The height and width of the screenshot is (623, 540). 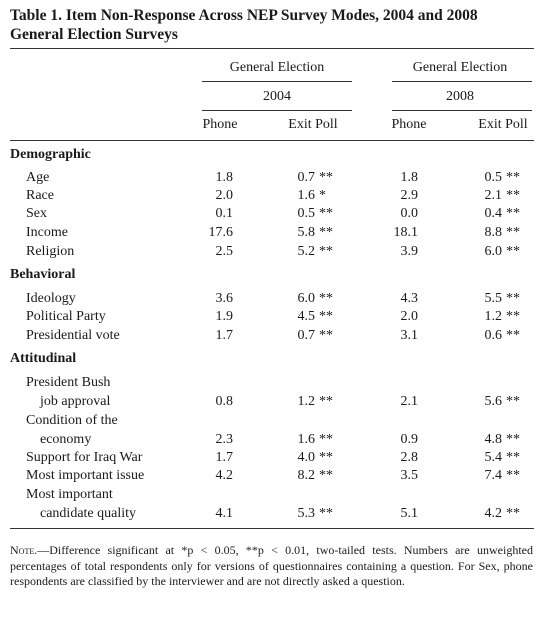 I want to click on value-exit-2004: 6.0, so click(x=306, y=298).